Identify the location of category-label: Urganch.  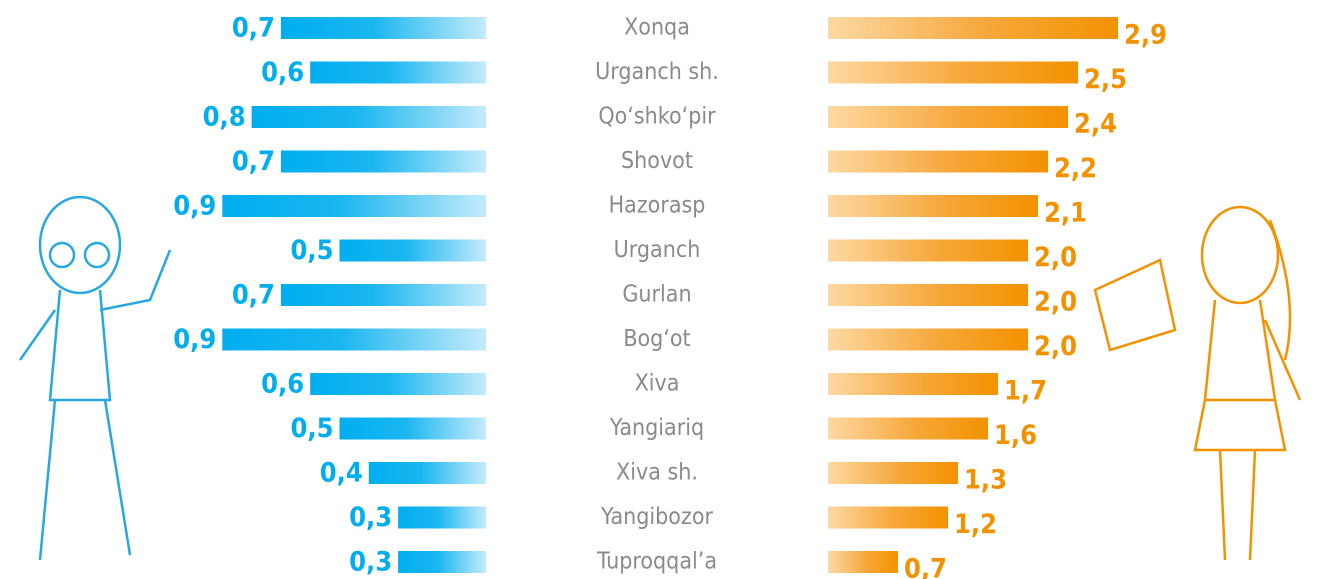
(657, 250).